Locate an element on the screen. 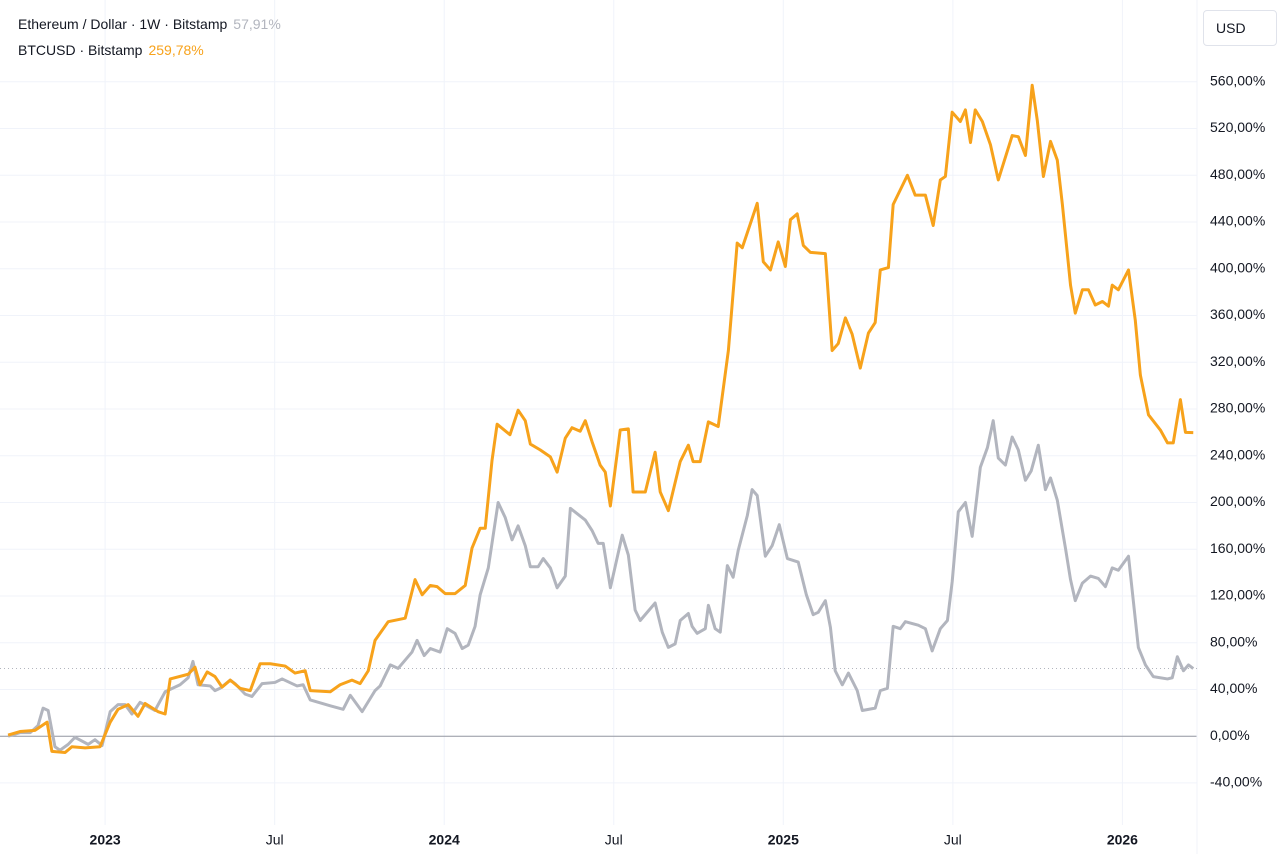  y-tick-label: 280,00% is located at coordinates (1237, 408).